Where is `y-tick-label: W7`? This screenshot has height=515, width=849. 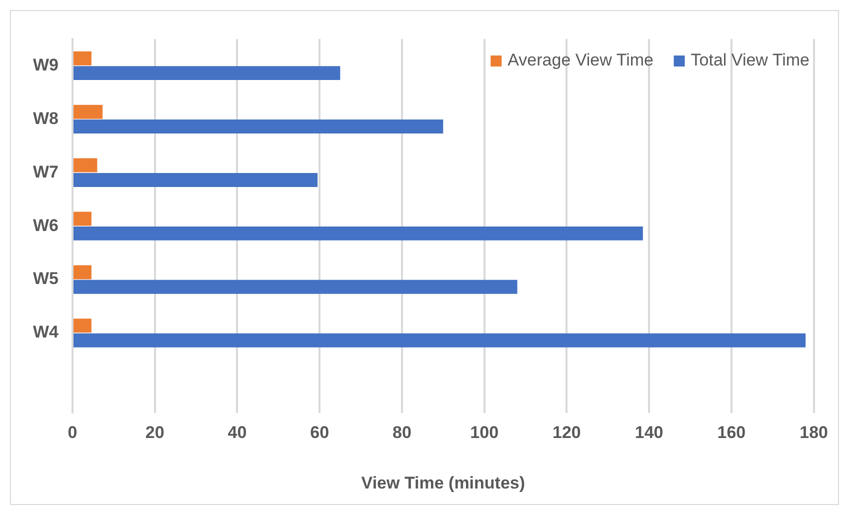
y-tick-label: W7 is located at coordinates (45, 172).